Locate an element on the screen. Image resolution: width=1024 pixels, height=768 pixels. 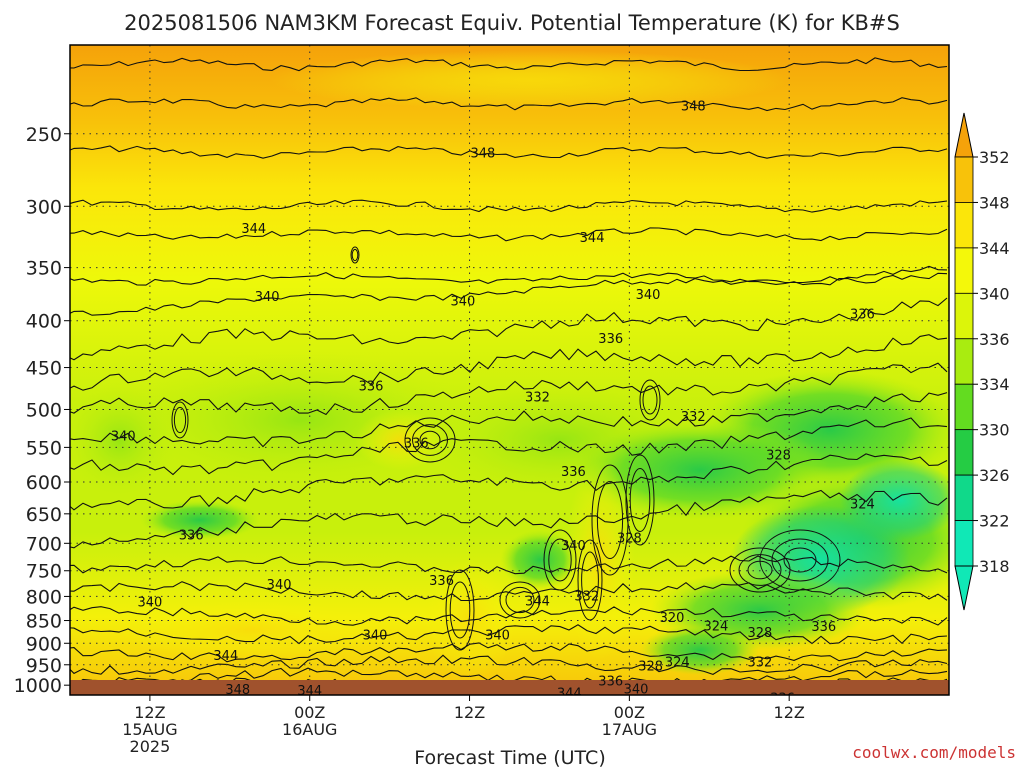
y-tick-label-2: 350 is located at coordinates (44, 269).